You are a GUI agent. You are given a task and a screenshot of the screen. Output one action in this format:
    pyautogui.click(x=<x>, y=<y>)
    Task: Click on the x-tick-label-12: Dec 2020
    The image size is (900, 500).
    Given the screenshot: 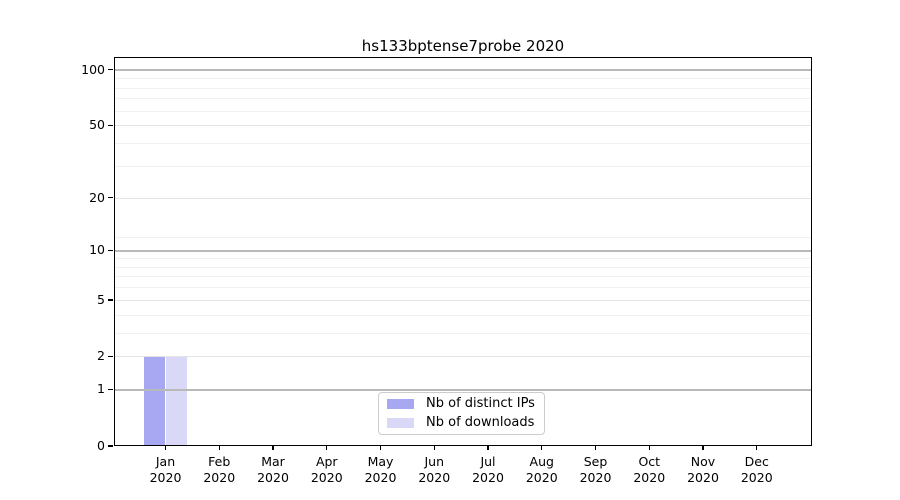 What is the action you would take?
    pyautogui.click(x=757, y=469)
    